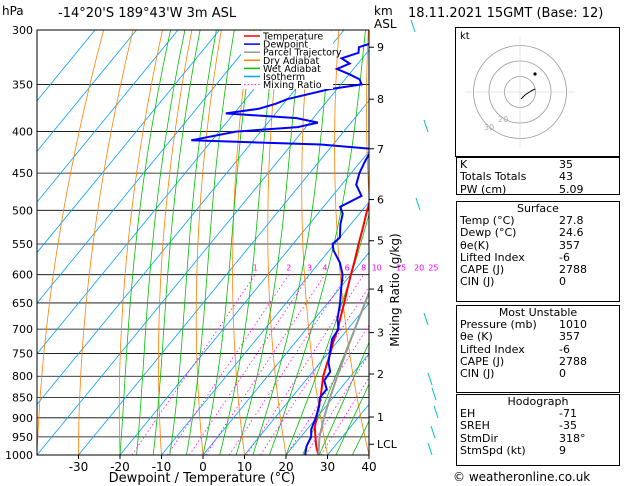 The image size is (629, 486). I want to click on surface-row: CIN (J) 0, so click(538, 282).